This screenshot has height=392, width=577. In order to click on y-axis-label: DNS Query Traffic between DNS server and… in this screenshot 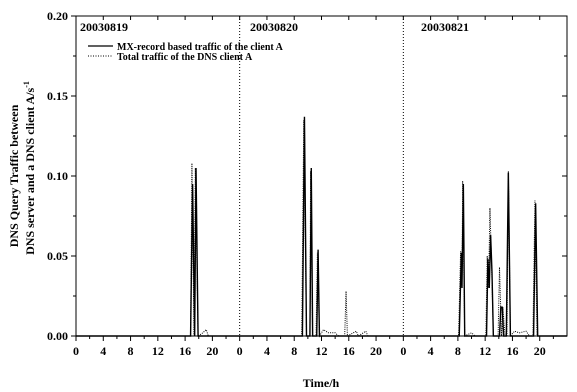, I will do `click(22, 168)`.